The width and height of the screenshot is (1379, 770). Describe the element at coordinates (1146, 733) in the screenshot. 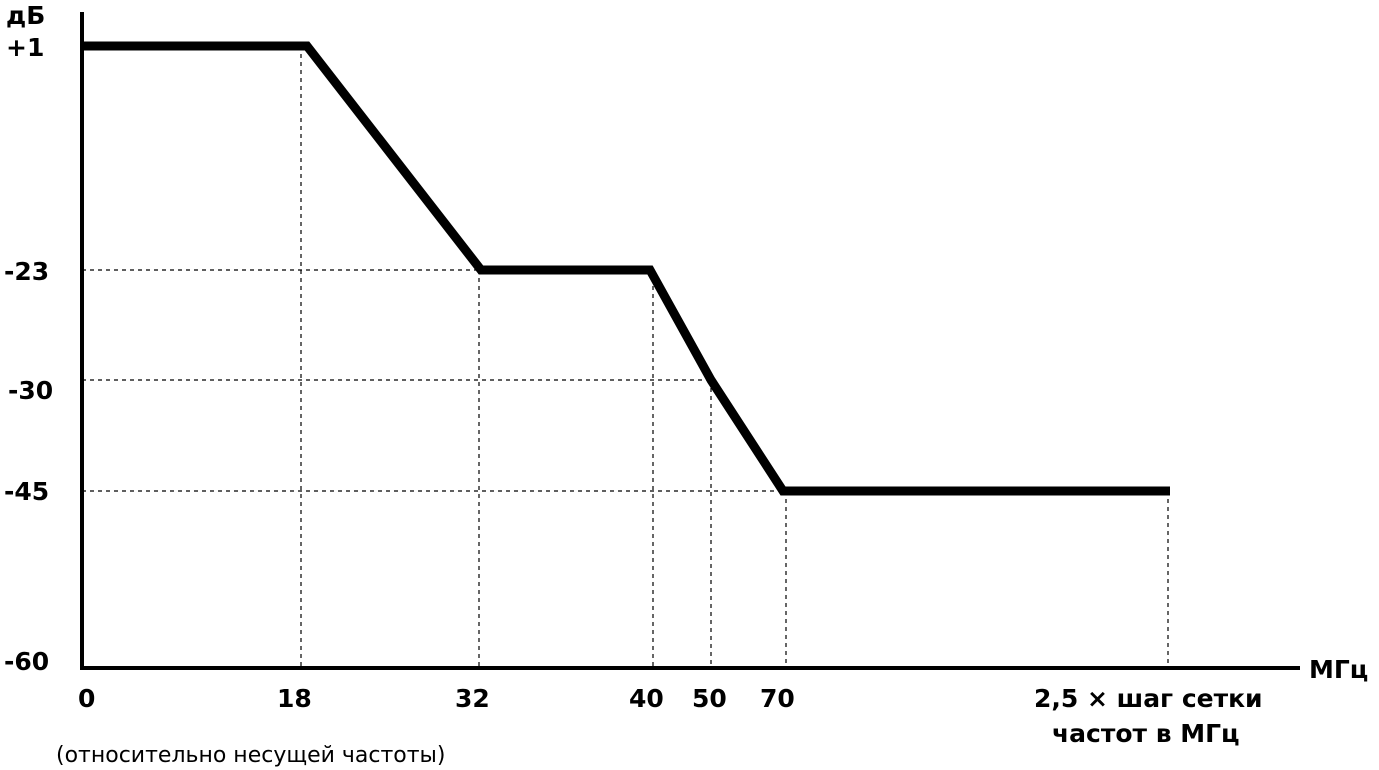

I see `x-tick-end-line2: частот в МГц` at that location.